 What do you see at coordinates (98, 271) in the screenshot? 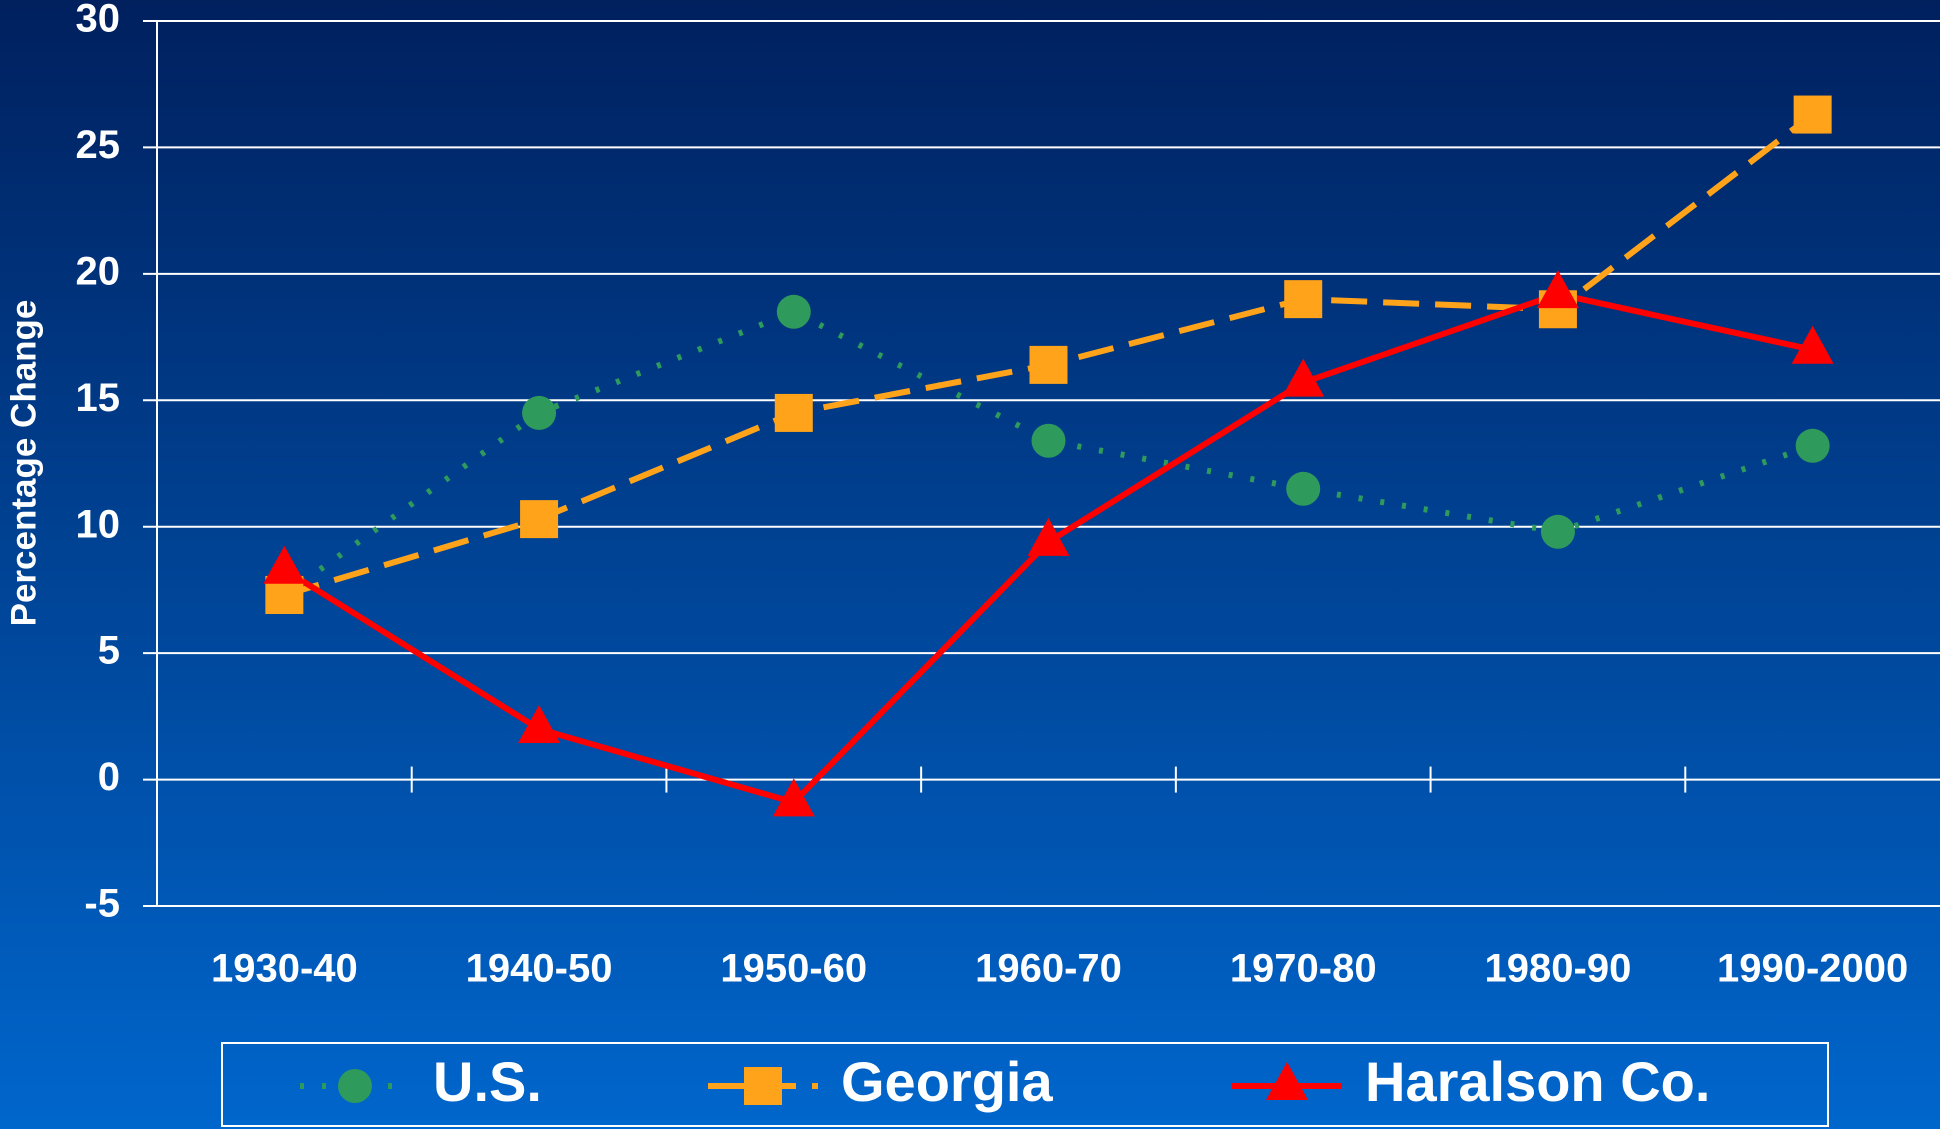
I see `y-tick-label: 20` at bounding box center [98, 271].